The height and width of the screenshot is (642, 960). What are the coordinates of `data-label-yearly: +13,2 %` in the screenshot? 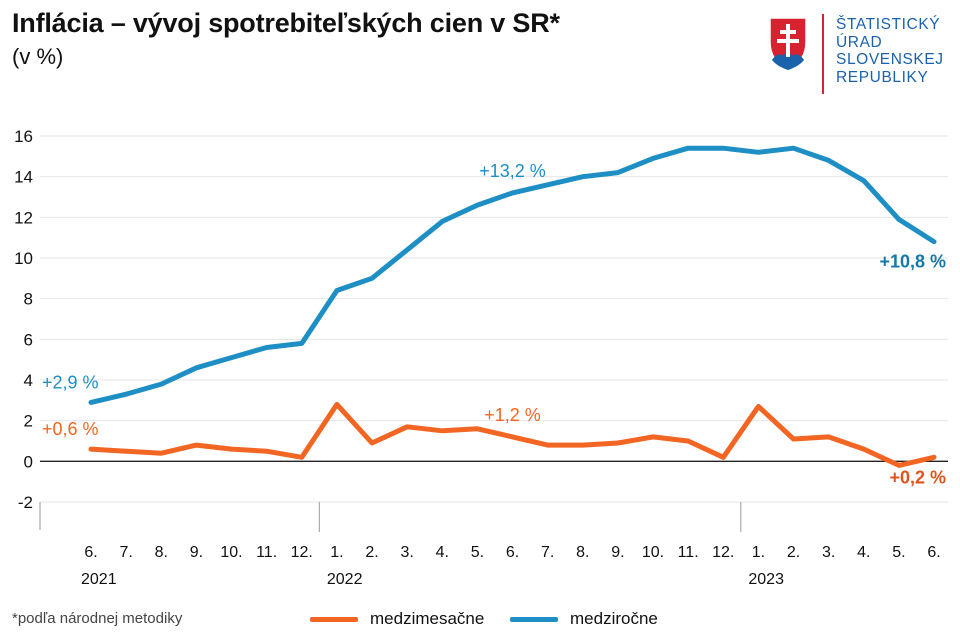 It's located at (512, 171).